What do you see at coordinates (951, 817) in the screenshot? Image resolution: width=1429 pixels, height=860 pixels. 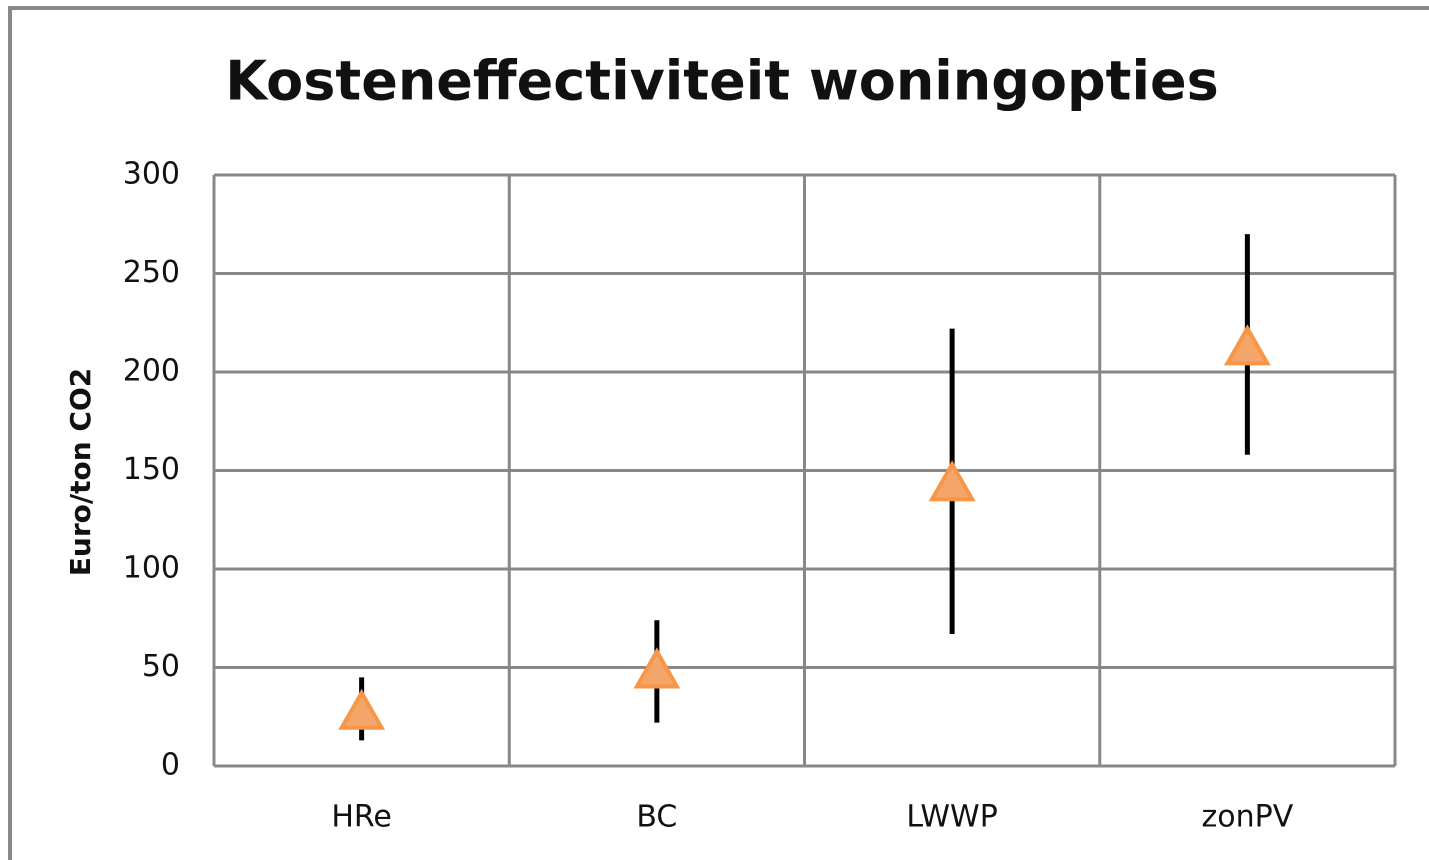 I see `x-tick-label: LWWP` at bounding box center [951, 817].